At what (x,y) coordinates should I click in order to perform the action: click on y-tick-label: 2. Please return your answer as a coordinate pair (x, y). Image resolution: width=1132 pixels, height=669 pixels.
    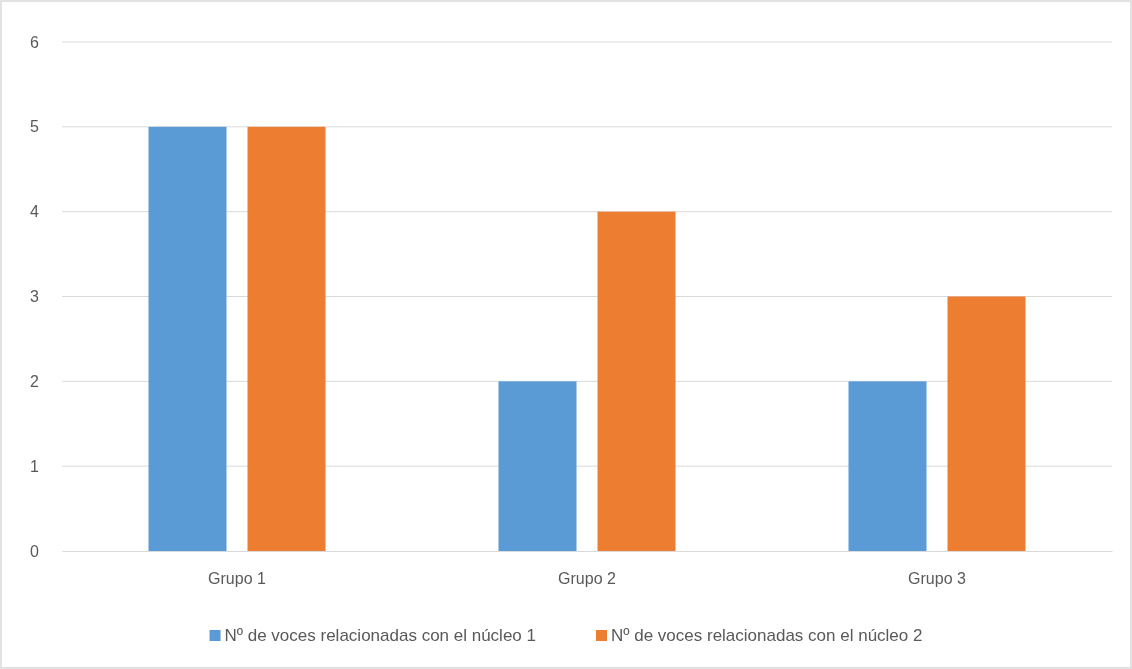
    Looking at the image, I should click on (35, 381).